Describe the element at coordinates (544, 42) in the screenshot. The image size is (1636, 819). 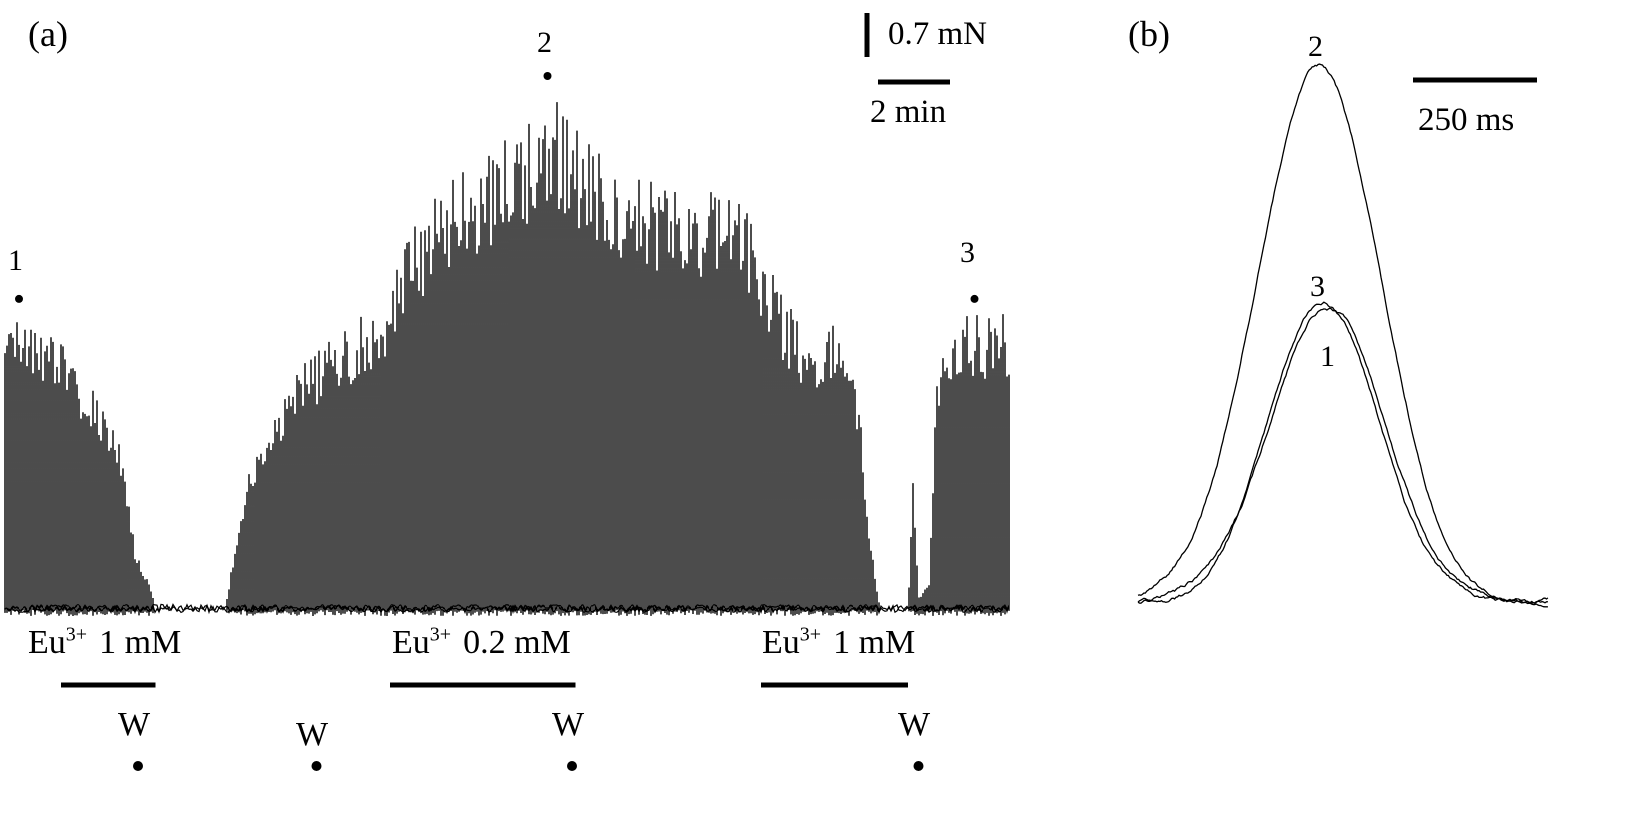
I see `trace-point-label-2: 2` at that location.